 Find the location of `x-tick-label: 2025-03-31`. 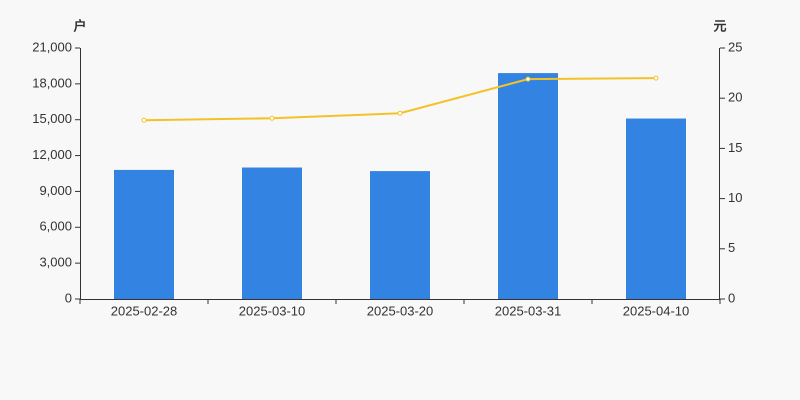

x-tick-label: 2025-03-31 is located at coordinates (528, 310).